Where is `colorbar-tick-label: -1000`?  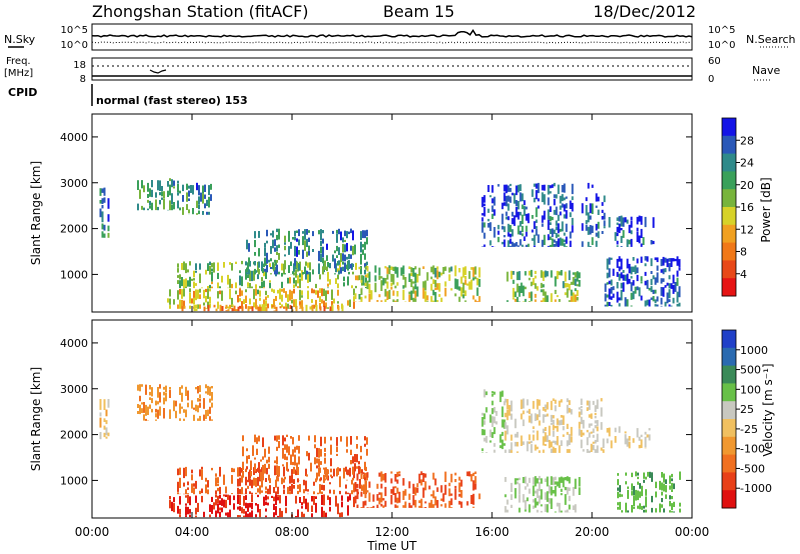 colorbar-tick-label: -1000 is located at coordinates (756, 488).